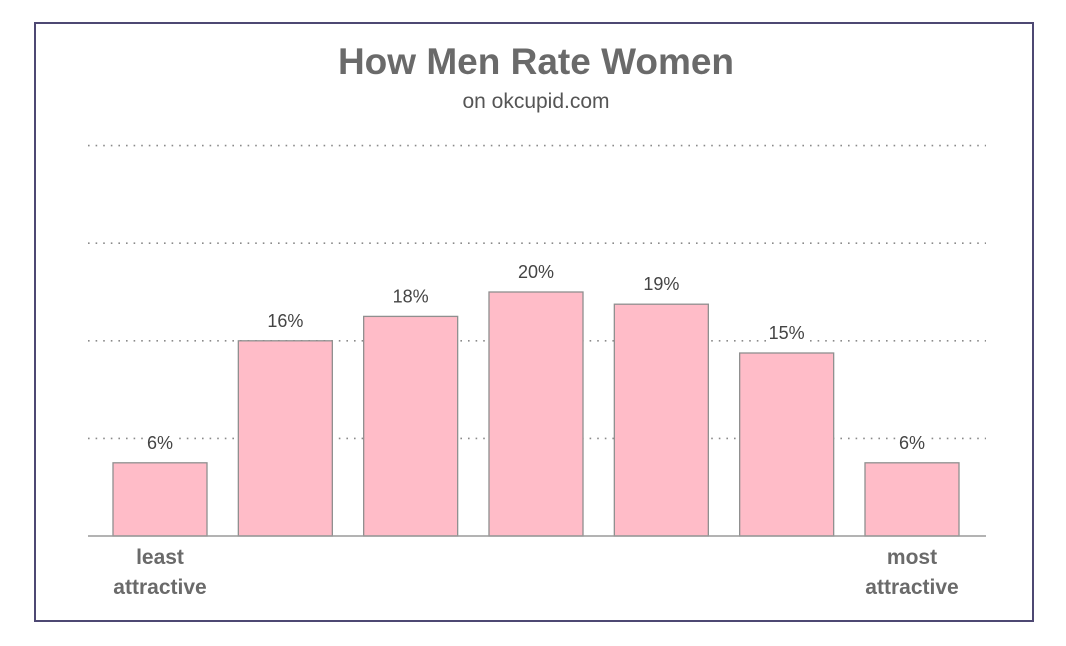 The width and height of the screenshot is (1066, 646). Describe the element at coordinates (159, 572) in the screenshot. I see `left-end-label: least attractive` at that location.